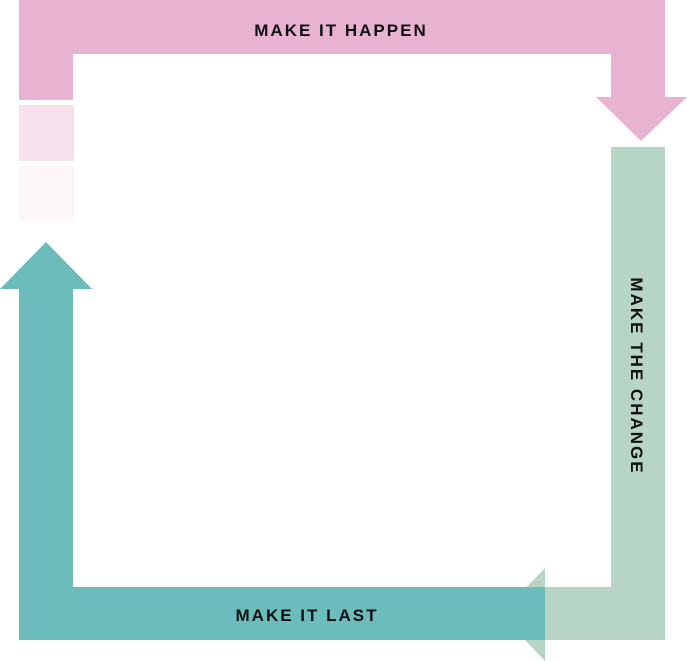 This screenshot has width=687, height=661. What do you see at coordinates (636, 375) in the screenshot?
I see `label-make-the-change: MAKE THE CHANGE` at bounding box center [636, 375].